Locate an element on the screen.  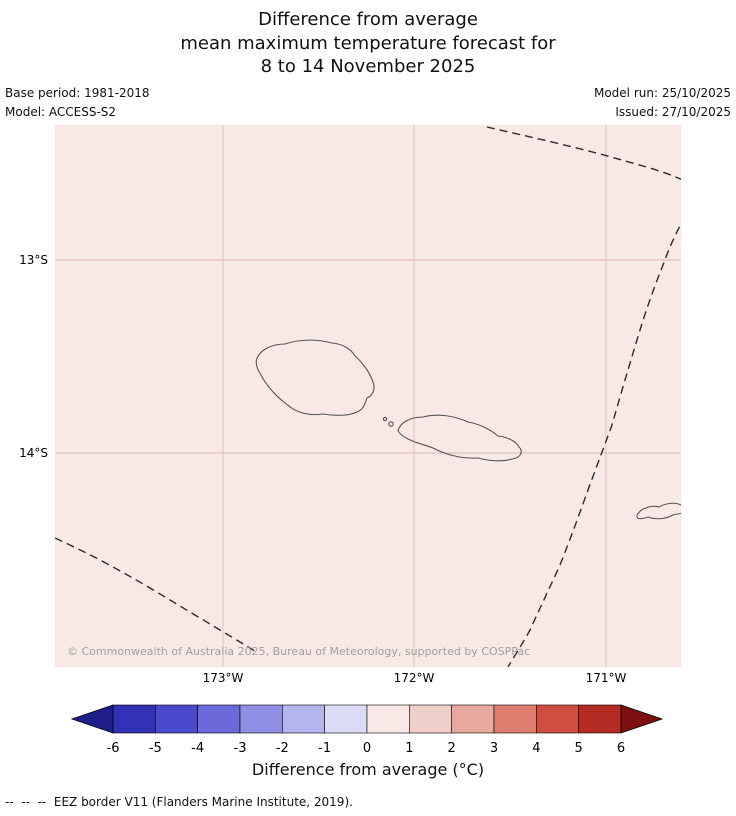
colorbar-tick-label: -6 is located at coordinates (113, 748).